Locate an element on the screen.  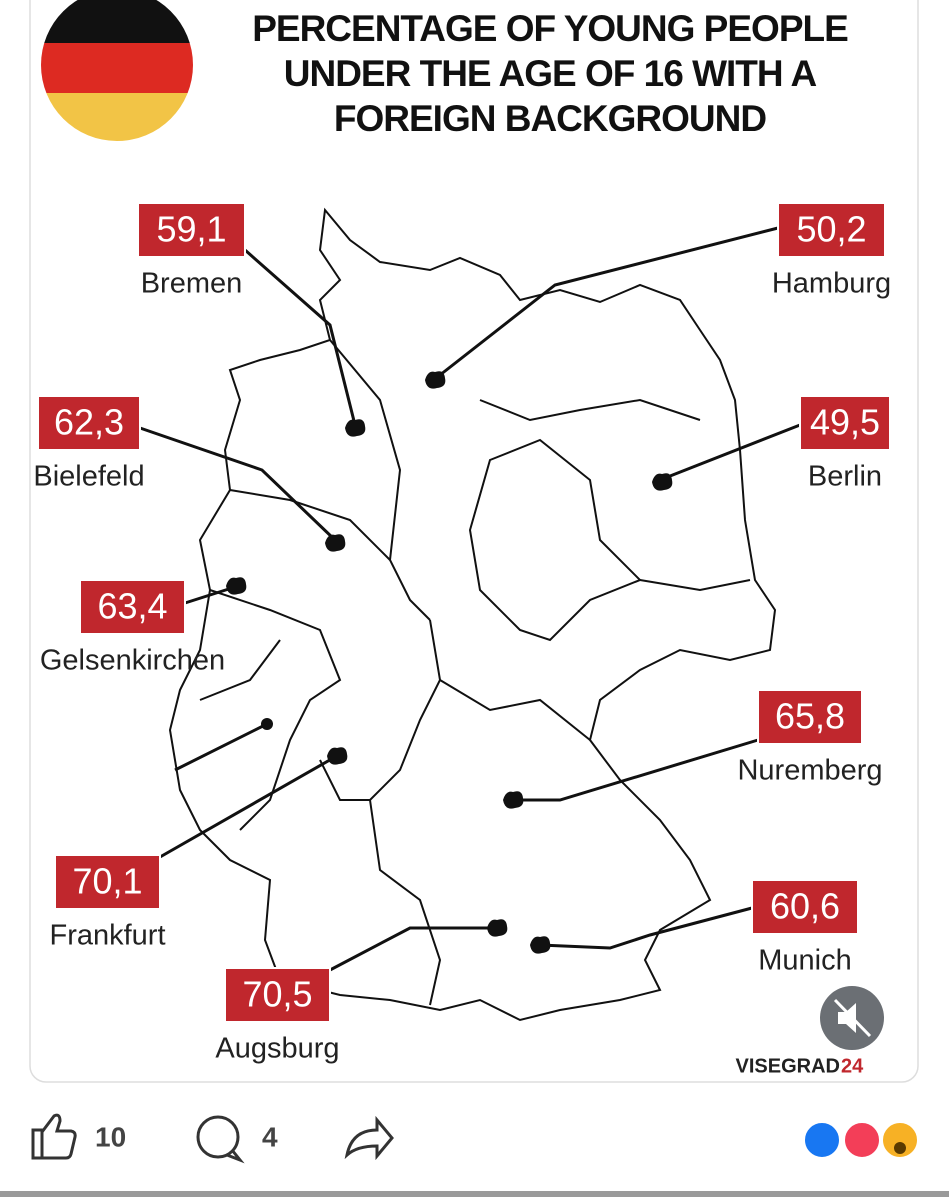
city-name: Gelsenkirchen is located at coordinates (132, 661).